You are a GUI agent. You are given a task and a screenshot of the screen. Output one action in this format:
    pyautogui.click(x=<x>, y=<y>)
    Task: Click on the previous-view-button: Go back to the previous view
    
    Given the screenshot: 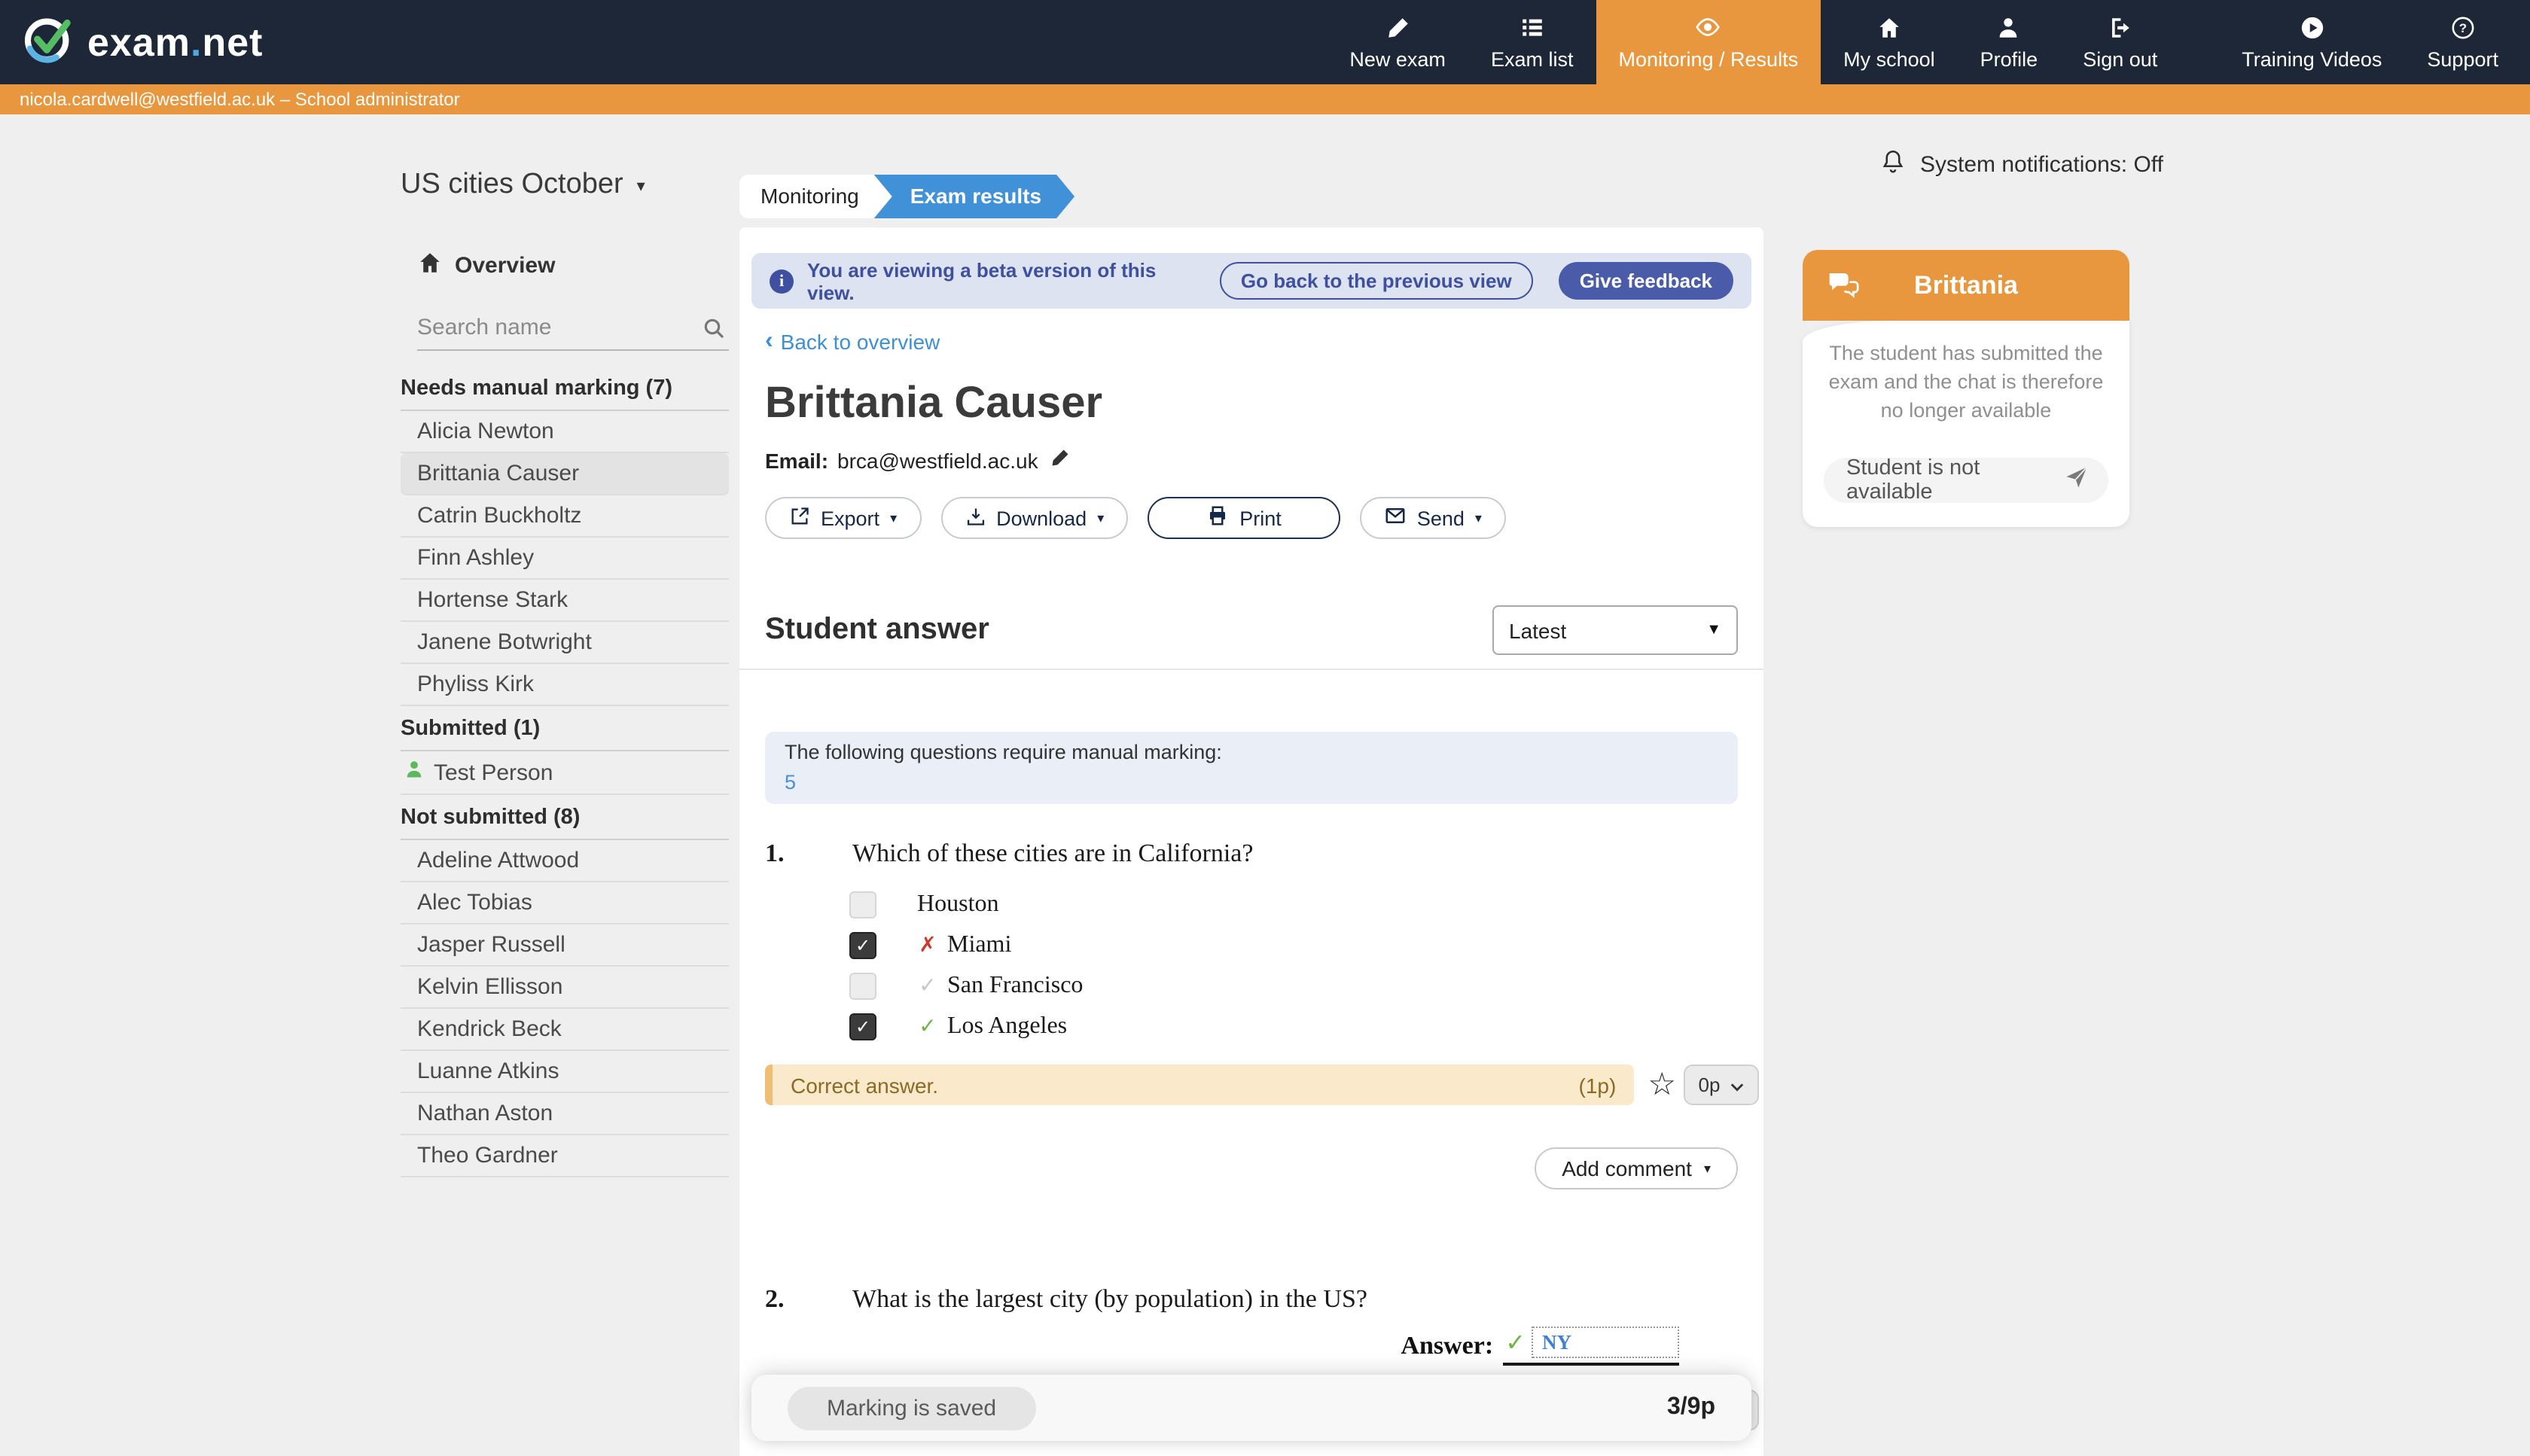 What is the action you would take?
    pyautogui.click(x=1376, y=281)
    